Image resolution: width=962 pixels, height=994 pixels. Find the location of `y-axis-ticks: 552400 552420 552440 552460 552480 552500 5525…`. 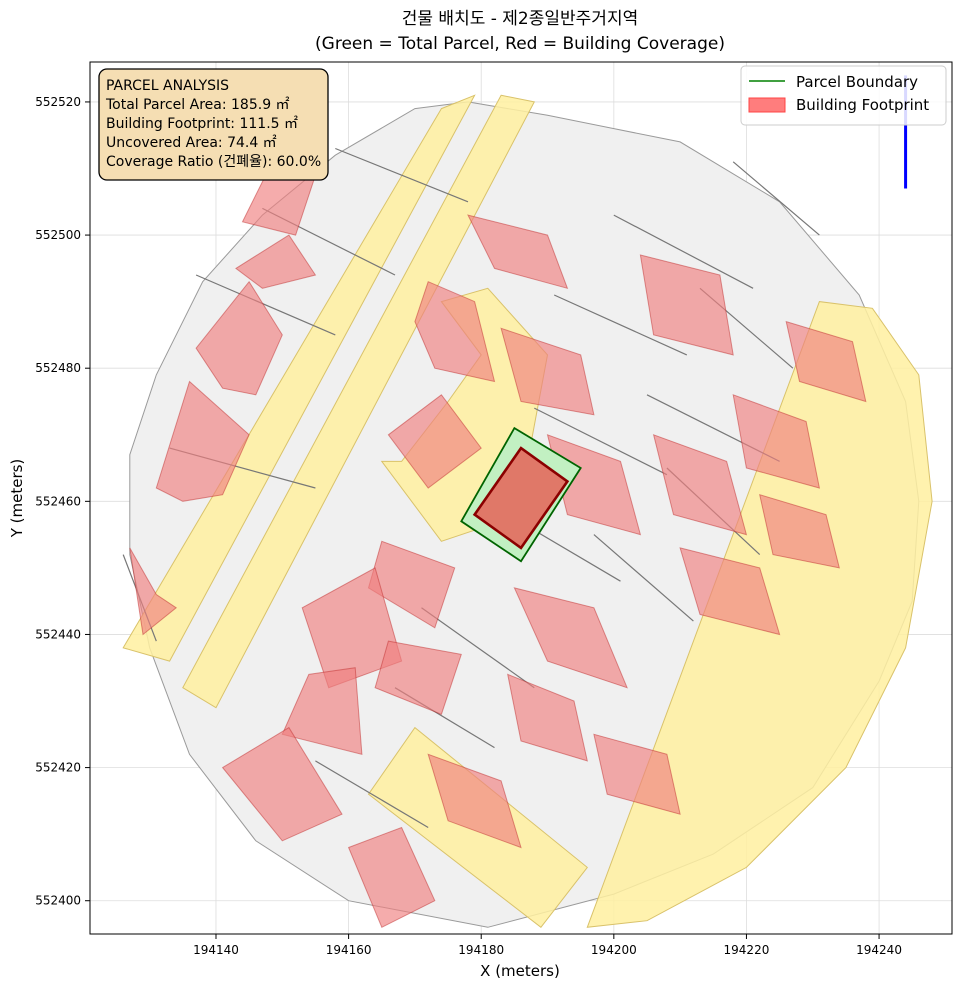

y-axis-ticks: 552400 552420 552440 552460 552480 552500 5525… is located at coordinates (62, 501).